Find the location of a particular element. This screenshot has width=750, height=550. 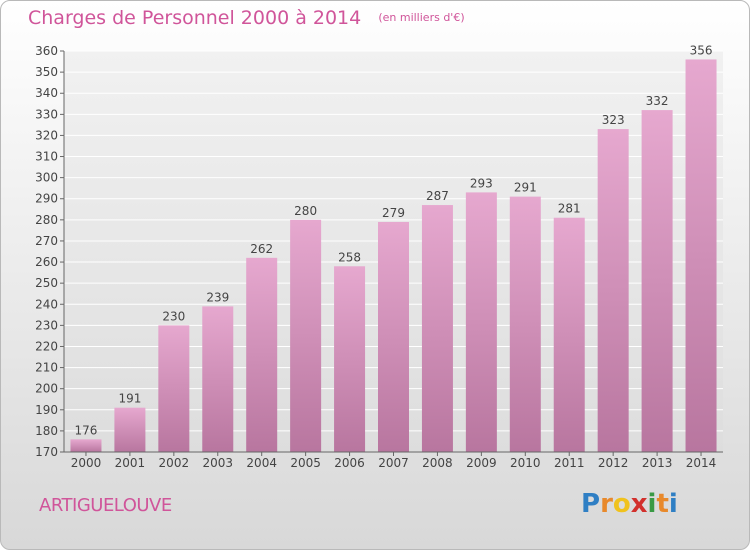

data-label: 281 is located at coordinates (569, 209).